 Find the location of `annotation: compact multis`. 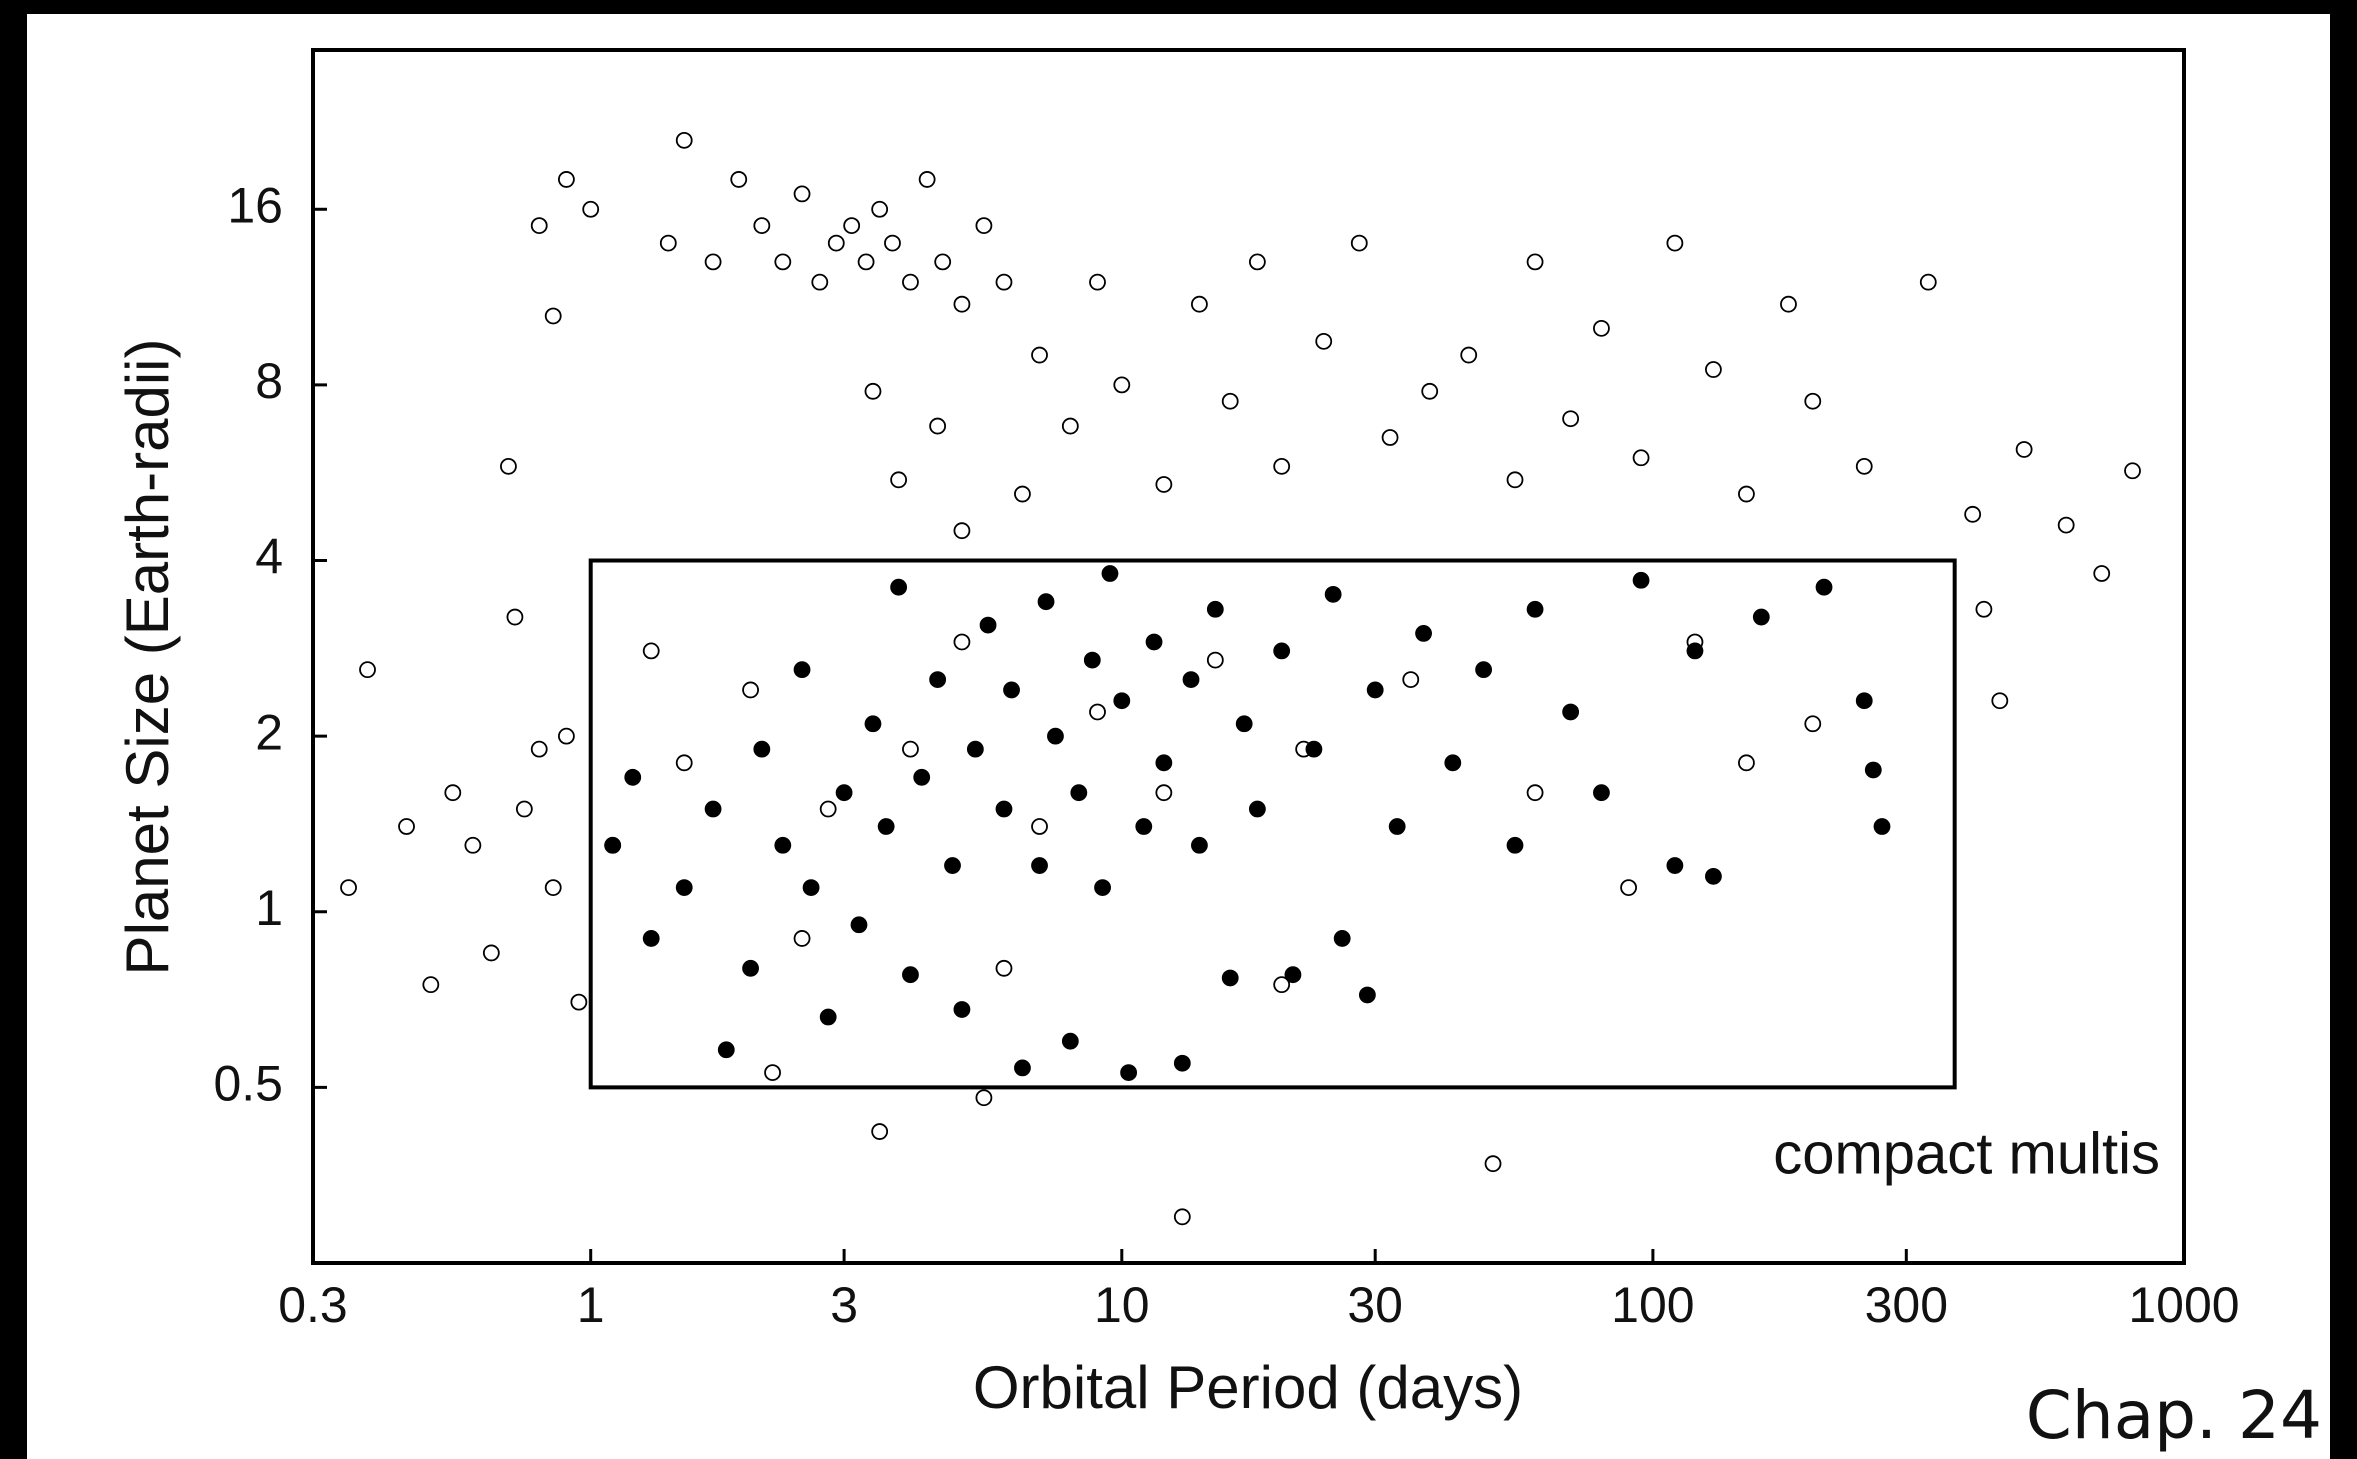

annotation: compact multis is located at coordinates (1966, 1153).